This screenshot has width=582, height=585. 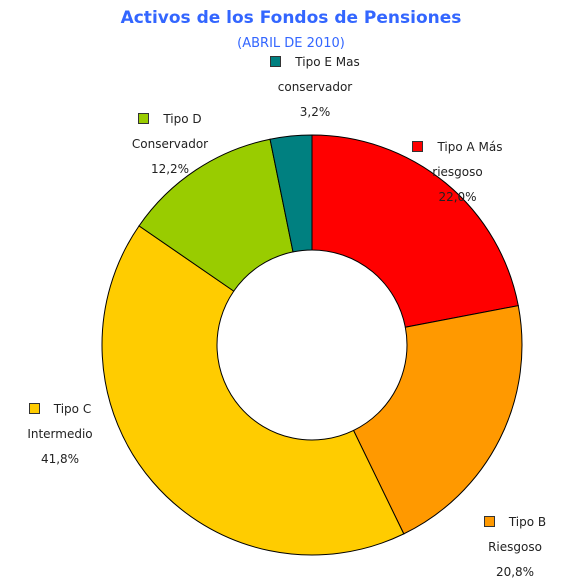 I want to click on category-name: Tipo E Mas conservador, so click(x=318, y=74).